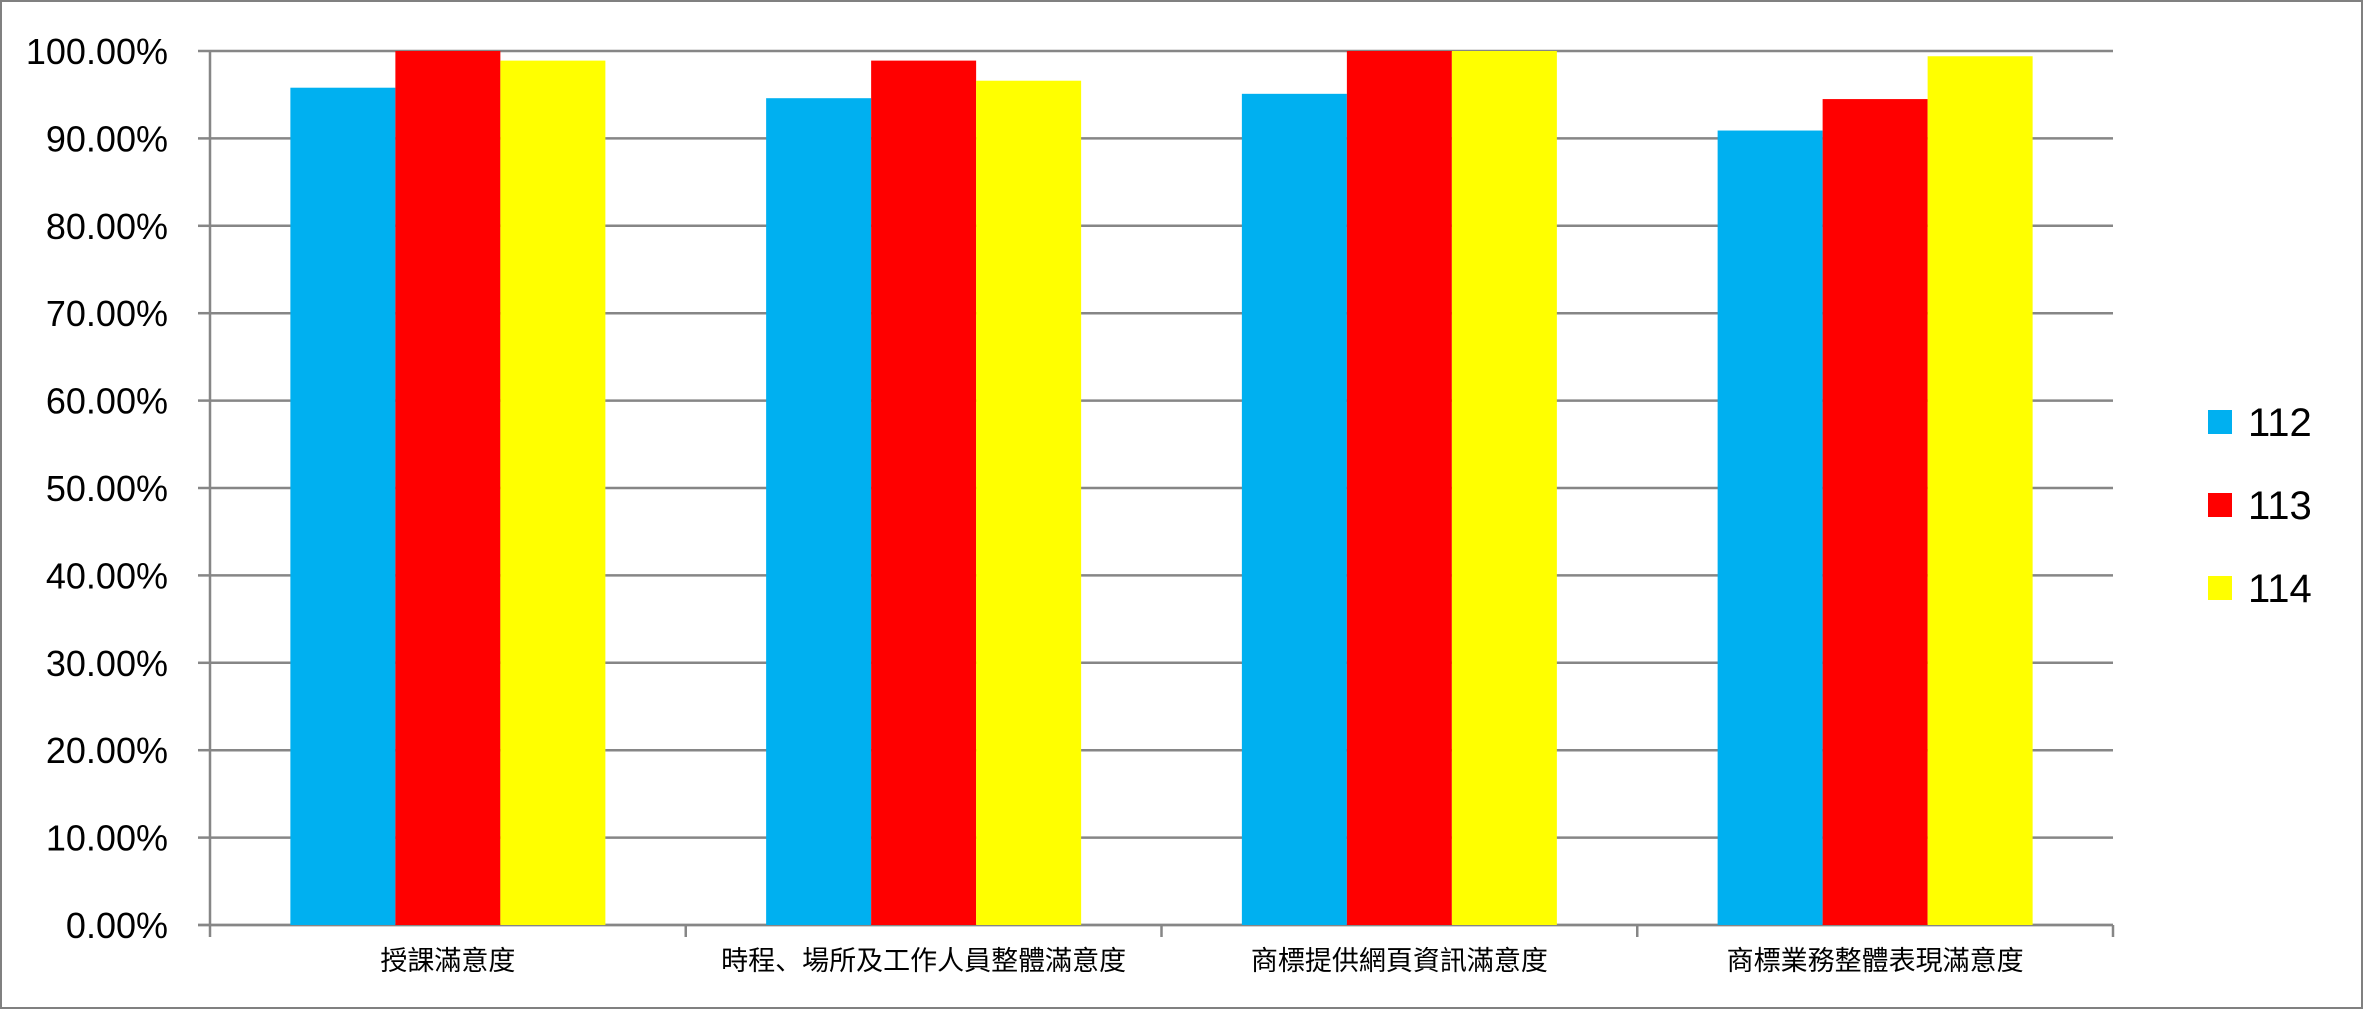 The height and width of the screenshot is (1009, 2363). I want to click on y-tick-label: 90.00%, so click(107, 138).